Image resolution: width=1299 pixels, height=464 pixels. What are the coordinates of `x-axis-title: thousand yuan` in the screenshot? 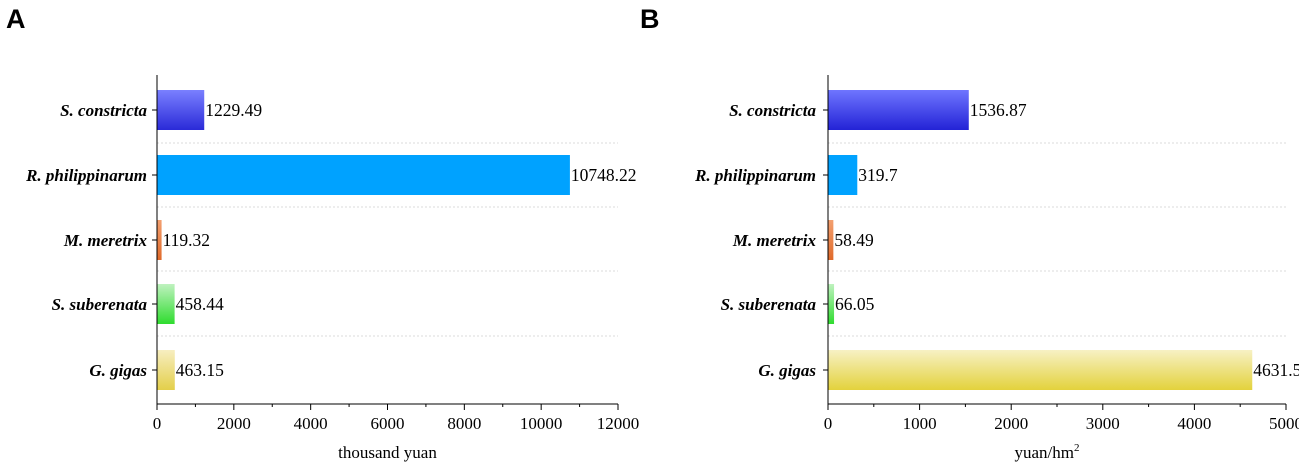 It's located at (387, 452).